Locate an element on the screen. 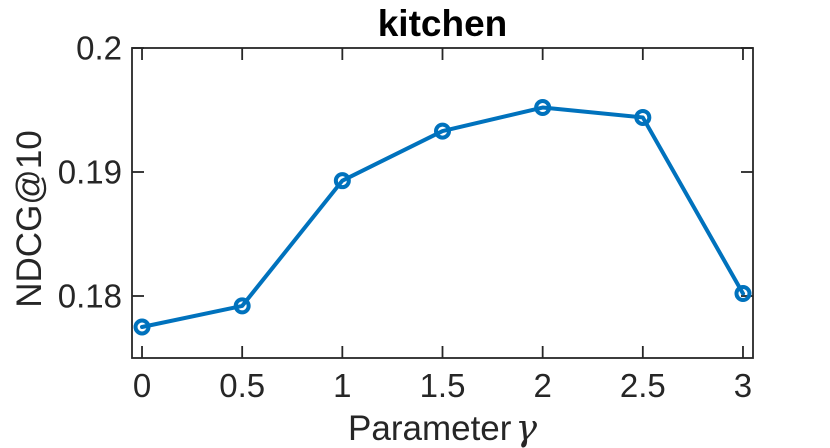  x-tick-label: 2 is located at coordinates (542, 385).